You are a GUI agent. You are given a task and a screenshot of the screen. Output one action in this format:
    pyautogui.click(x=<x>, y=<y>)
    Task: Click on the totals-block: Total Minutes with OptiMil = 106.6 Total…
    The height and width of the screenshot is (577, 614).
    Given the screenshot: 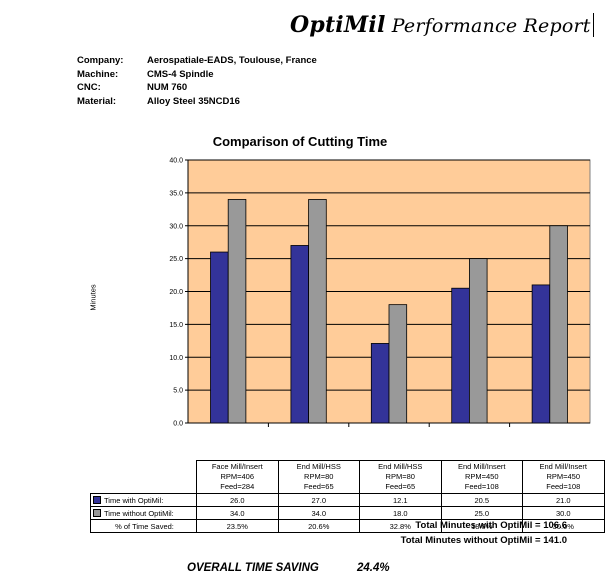 What is the action you would take?
    pyautogui.click(x=484, y=533)
    